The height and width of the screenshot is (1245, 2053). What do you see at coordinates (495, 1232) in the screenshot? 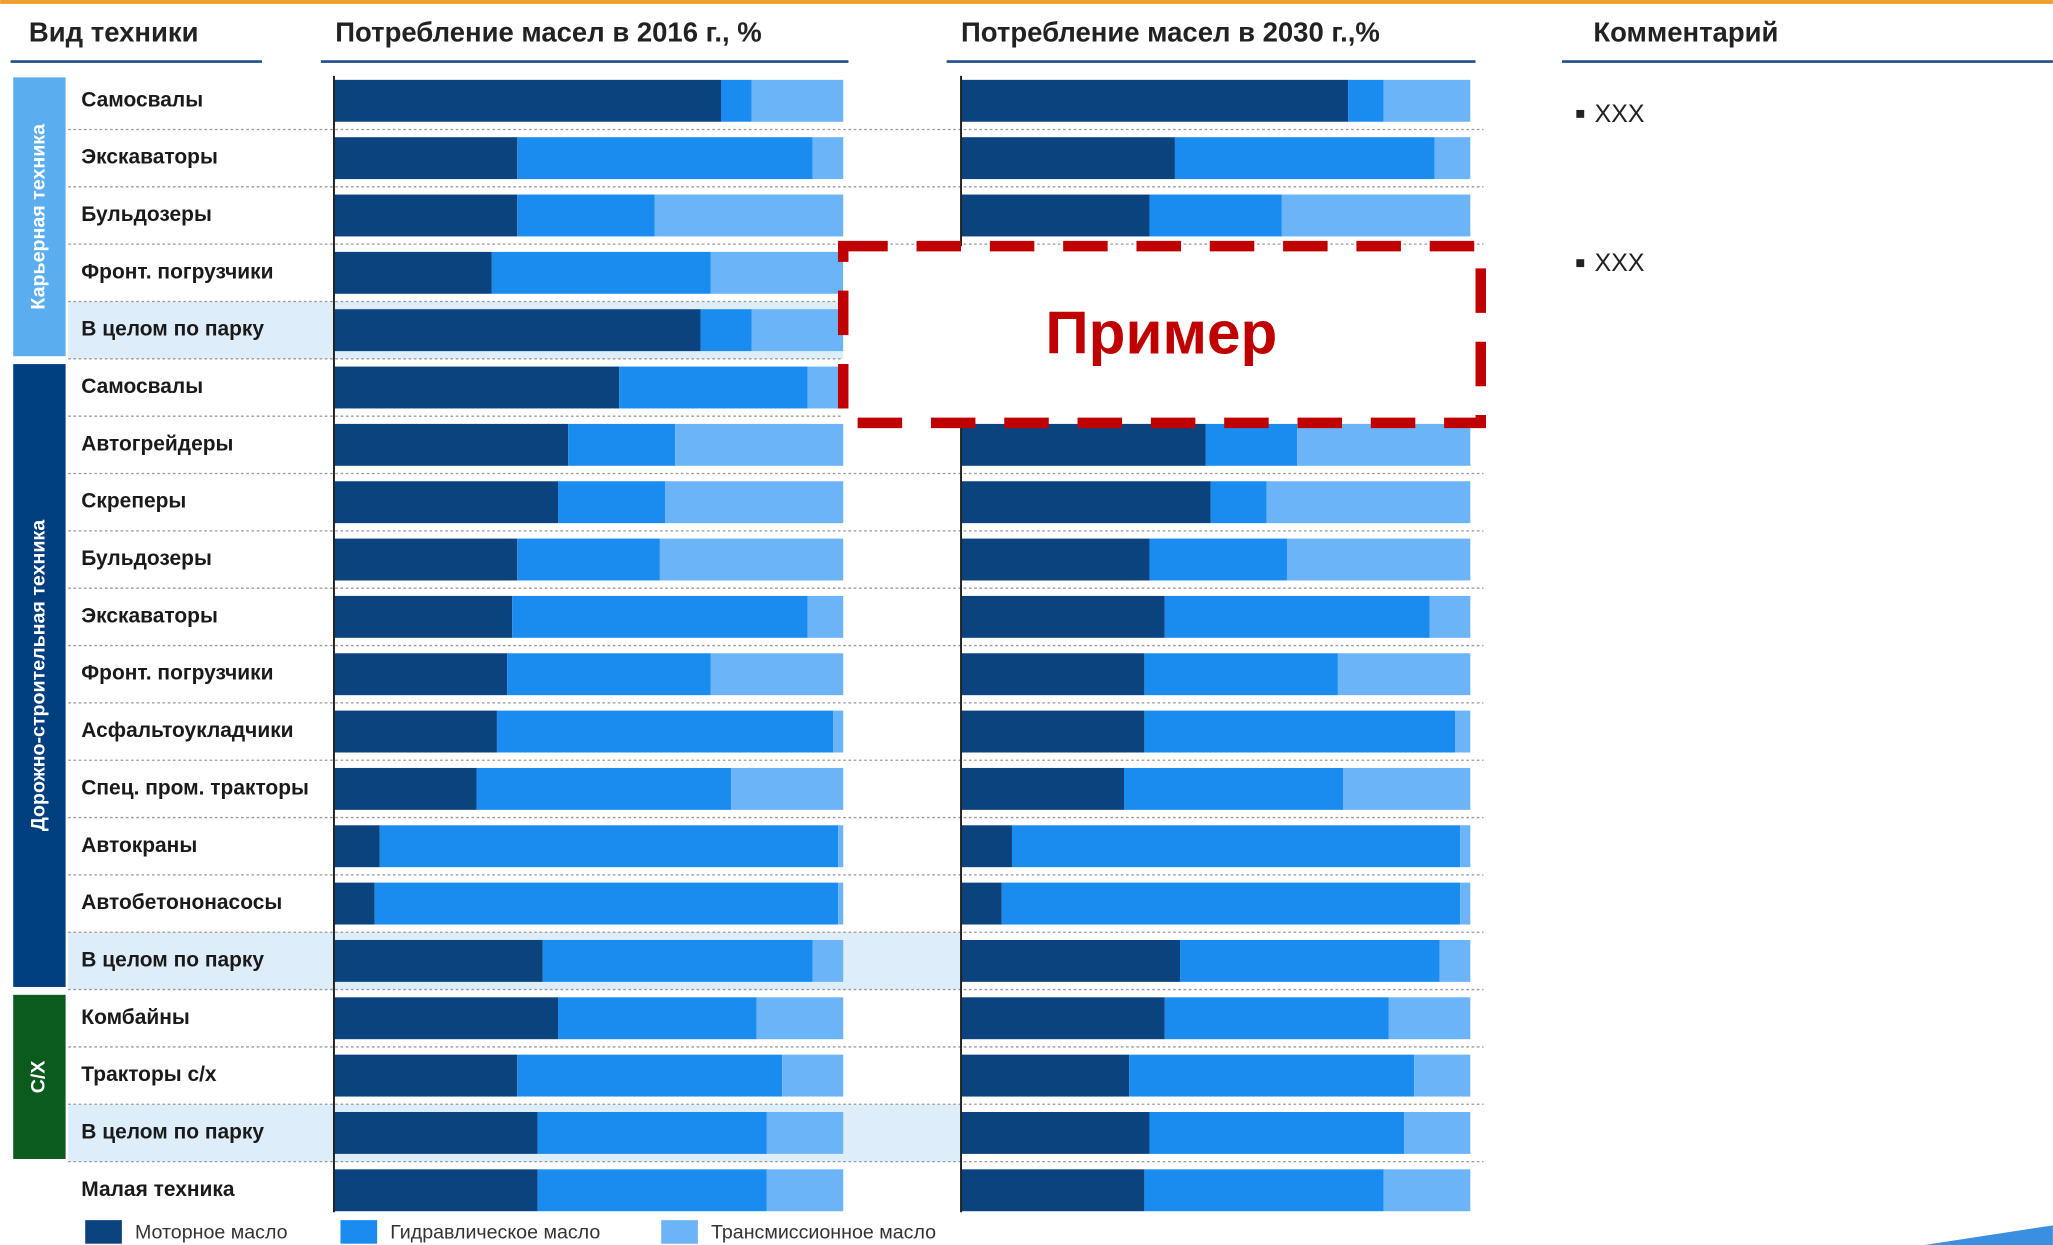
I see `legend-label: Гидравлическое масло` at bounding box center [495, 1232].